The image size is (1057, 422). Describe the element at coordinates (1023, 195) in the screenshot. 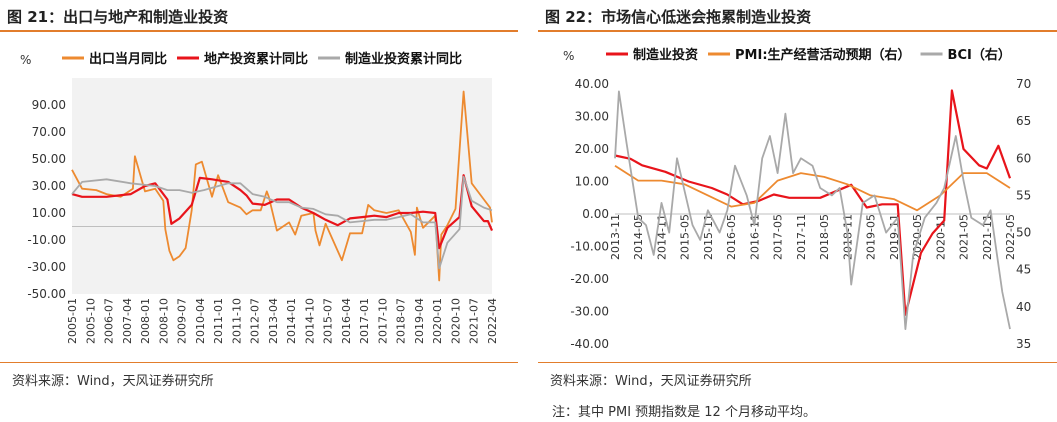

I see `y2-tick-label: 55` at that location.